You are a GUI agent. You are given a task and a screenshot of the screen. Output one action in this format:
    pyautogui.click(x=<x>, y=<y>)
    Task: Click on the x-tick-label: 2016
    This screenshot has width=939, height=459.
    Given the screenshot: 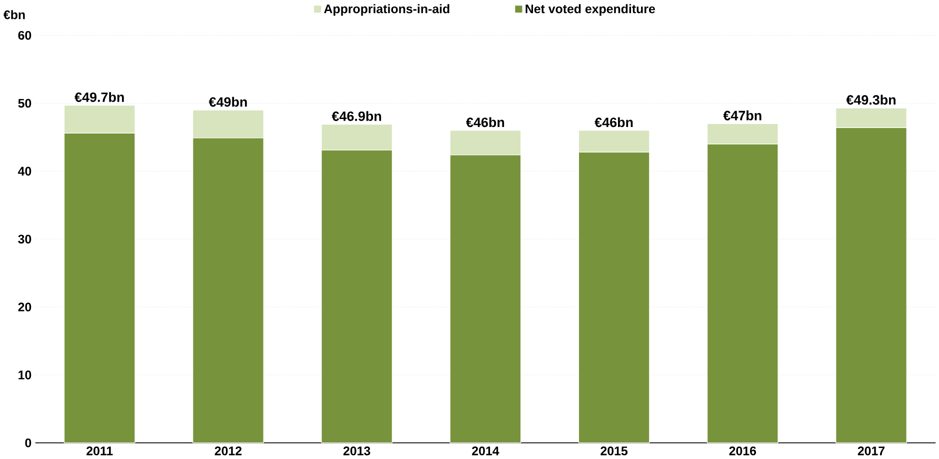 What is the action you would take?
    pyautogui.click(x=742, y=451)
    